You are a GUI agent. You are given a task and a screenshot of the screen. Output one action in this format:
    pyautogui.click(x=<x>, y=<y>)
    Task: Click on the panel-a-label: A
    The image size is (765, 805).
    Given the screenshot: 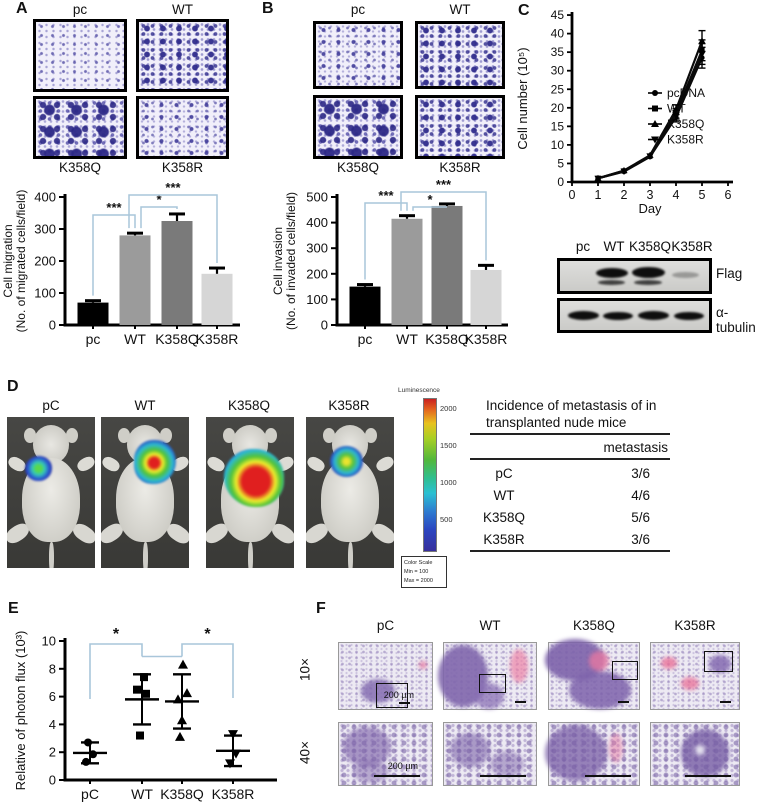 What is the action you would take?
    pyautogui.click(x=22, y=8)
    